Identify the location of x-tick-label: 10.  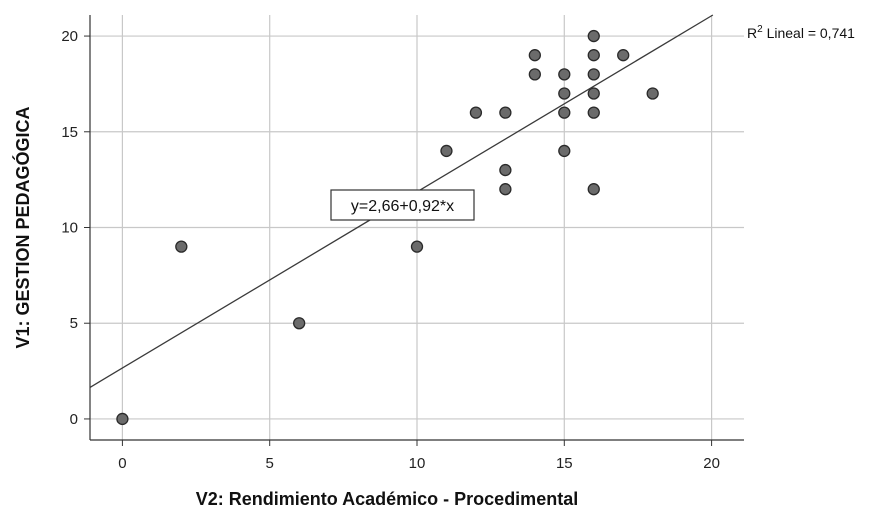
(417, 463).